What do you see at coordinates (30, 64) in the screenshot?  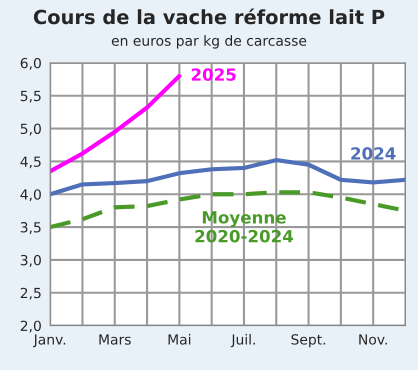 I see `y-tick-label: 6,0` at bounding box center [30, 64].